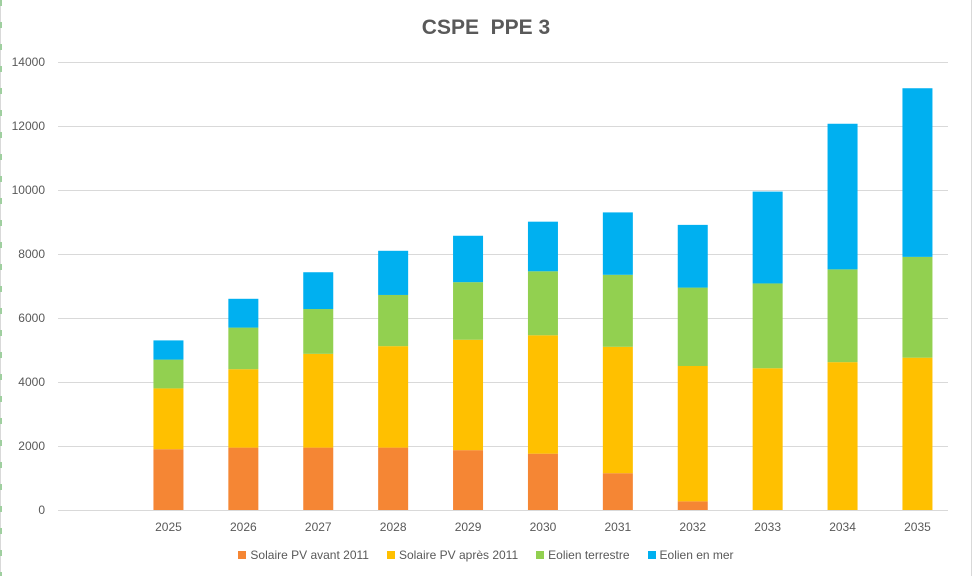 The height and width of the screenshot is (576, 972). I want to click on legend-label: Eolien en mer, so click(696, 555).